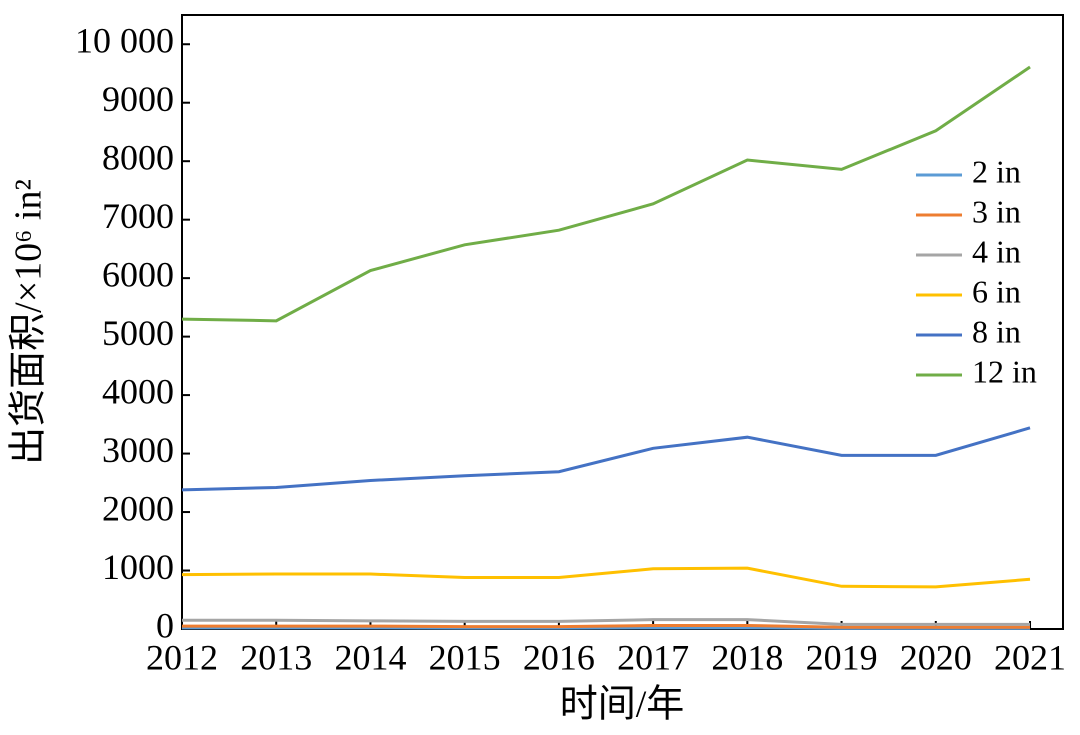 The height and width of the screenshot is (735, 1080). Describe the element at coordinates (138, 508) in the screenshot. I see `y-tick-label: 2000` at that location.